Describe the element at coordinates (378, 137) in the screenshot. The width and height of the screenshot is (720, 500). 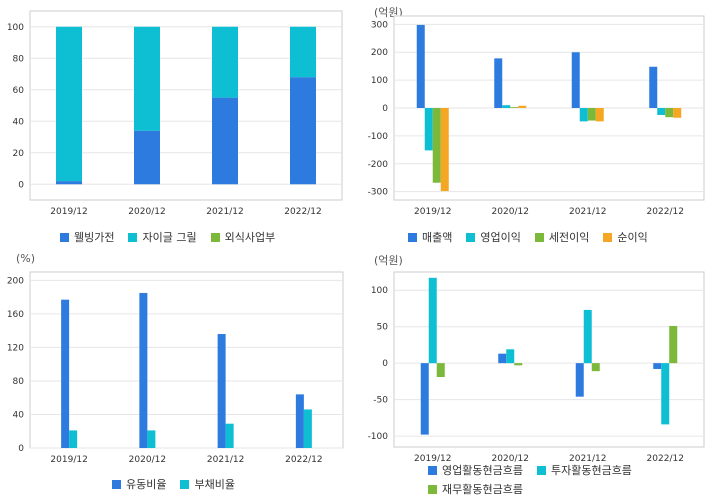
I see `y-tick-label: -100` at that location.